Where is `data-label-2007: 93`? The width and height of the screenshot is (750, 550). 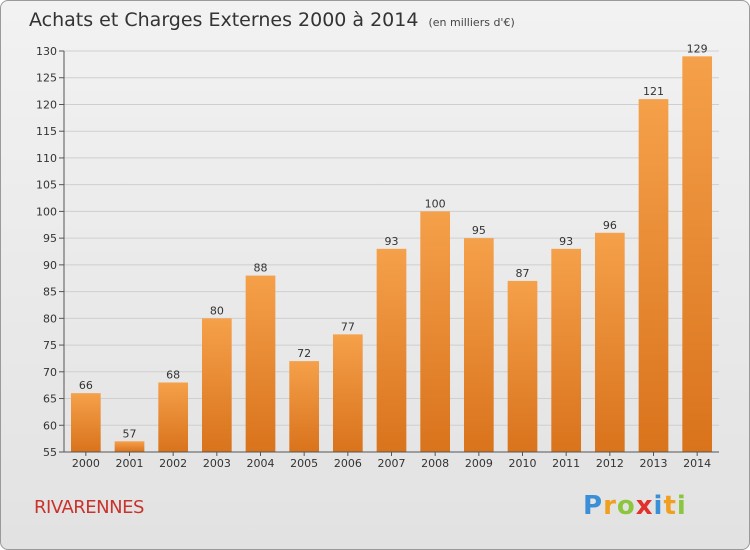
data-label-2007: 93 is located at coordinates (392, 241).